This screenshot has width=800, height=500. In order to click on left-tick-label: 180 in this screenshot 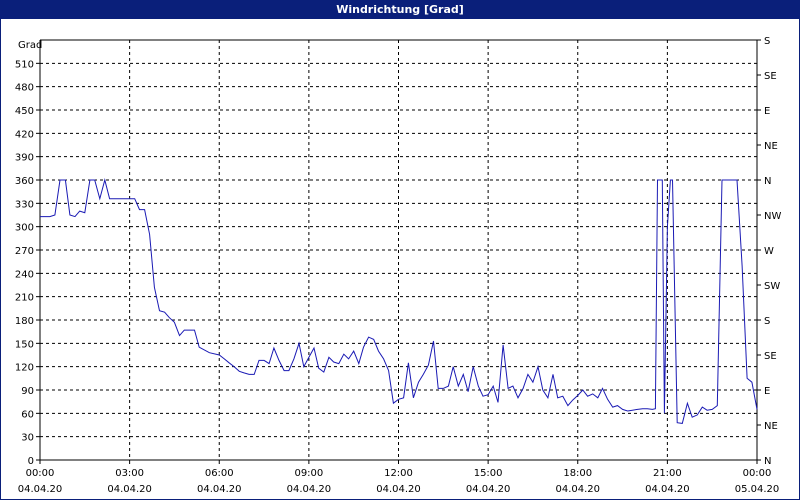, I will do `click(24, 321)`.